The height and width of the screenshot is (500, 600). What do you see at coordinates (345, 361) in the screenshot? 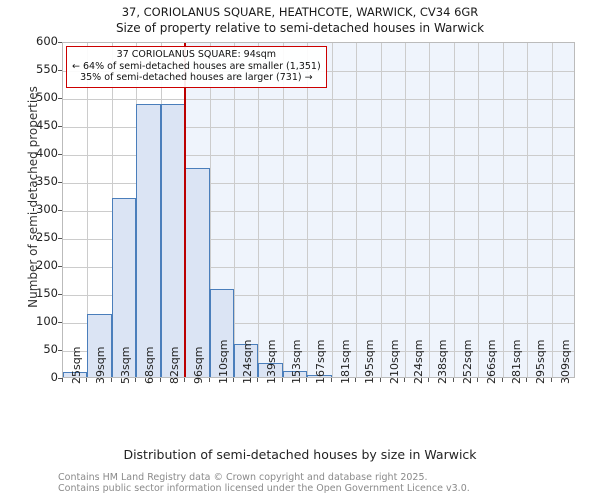
I see `x-axis-tick-label: 181sqm` at bounding box center [345, 361].